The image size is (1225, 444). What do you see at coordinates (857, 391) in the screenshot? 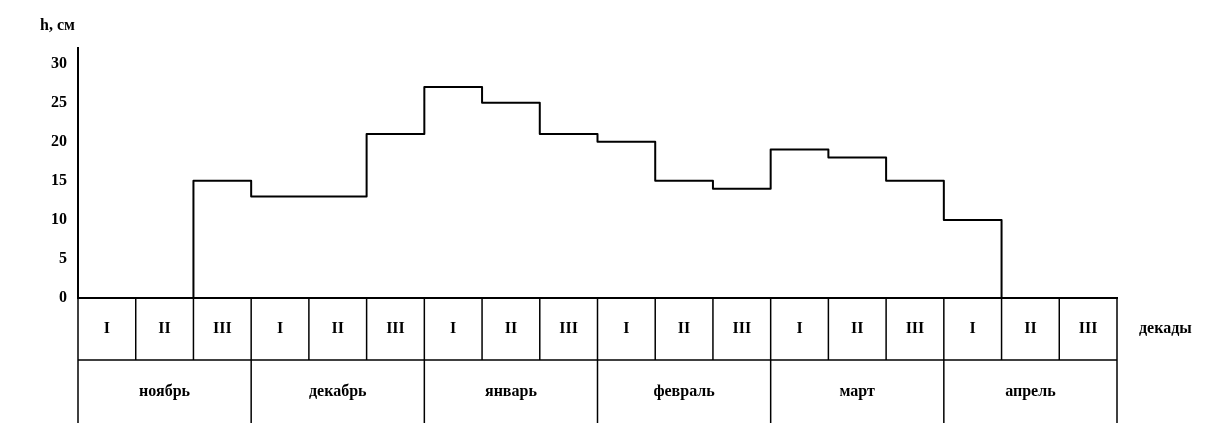
I see `text: март` at bounding box center [857, 391].